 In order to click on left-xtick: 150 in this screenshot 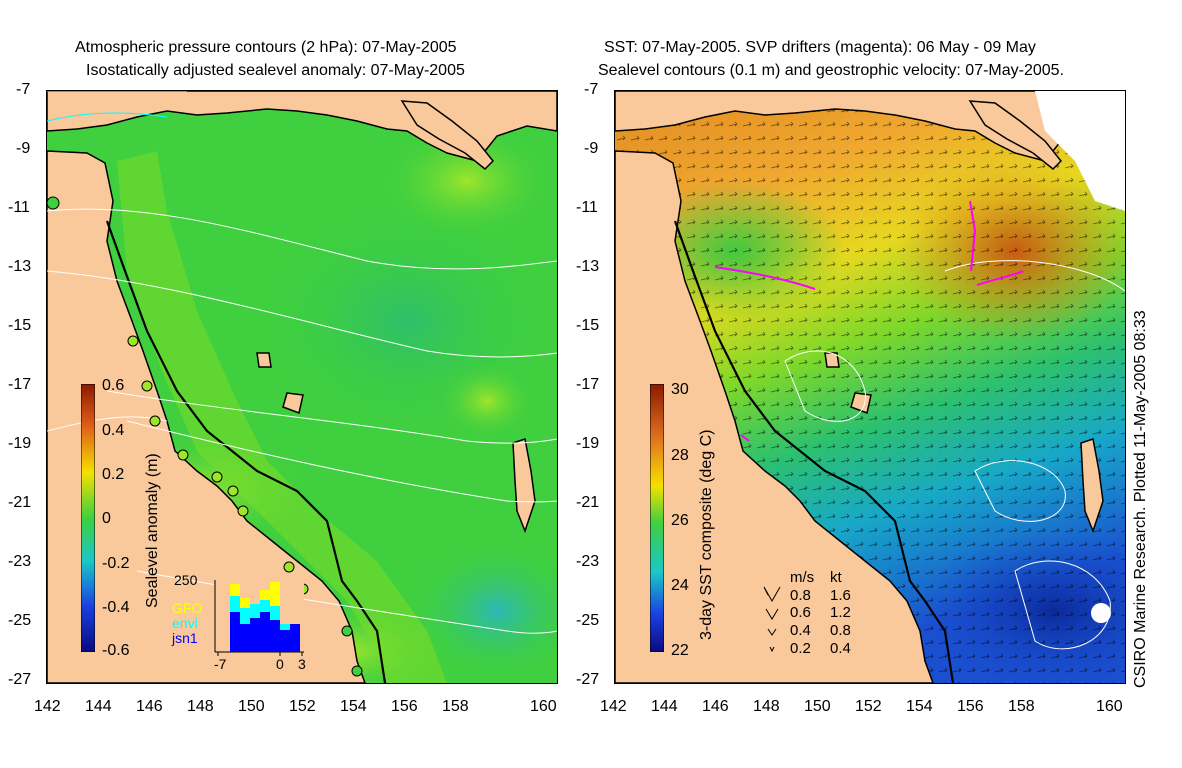, I will do `click(251, 706)`.